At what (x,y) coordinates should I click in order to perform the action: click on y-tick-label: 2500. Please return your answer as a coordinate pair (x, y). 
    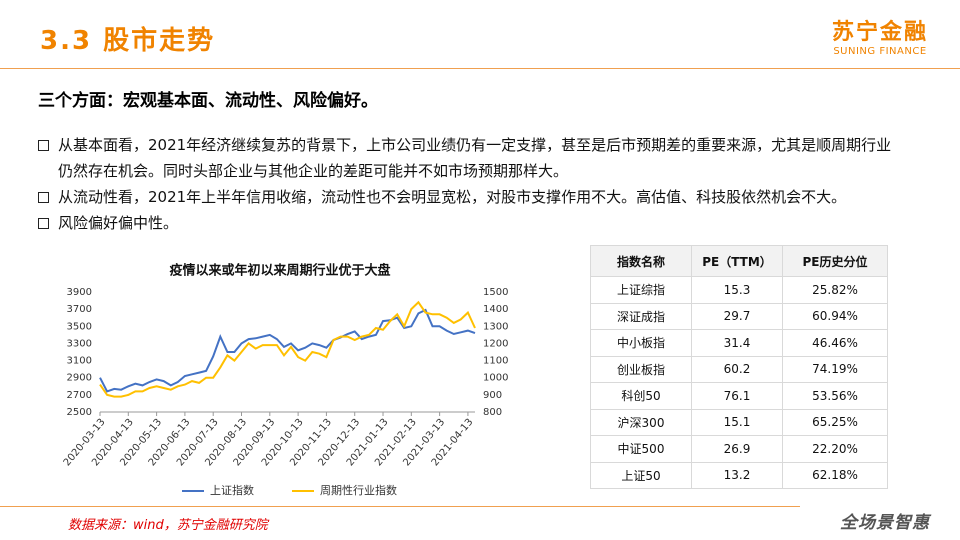
    Looking at the image, I should click on (79, 412).